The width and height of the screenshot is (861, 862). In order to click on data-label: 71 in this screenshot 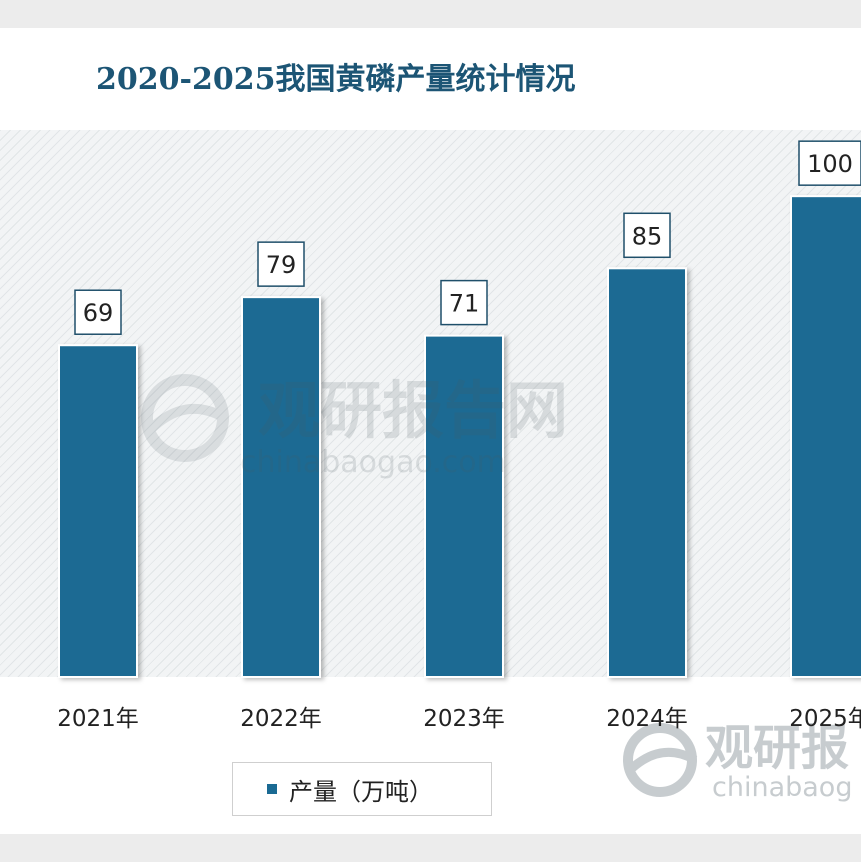, I will do `click(464, 304)`.